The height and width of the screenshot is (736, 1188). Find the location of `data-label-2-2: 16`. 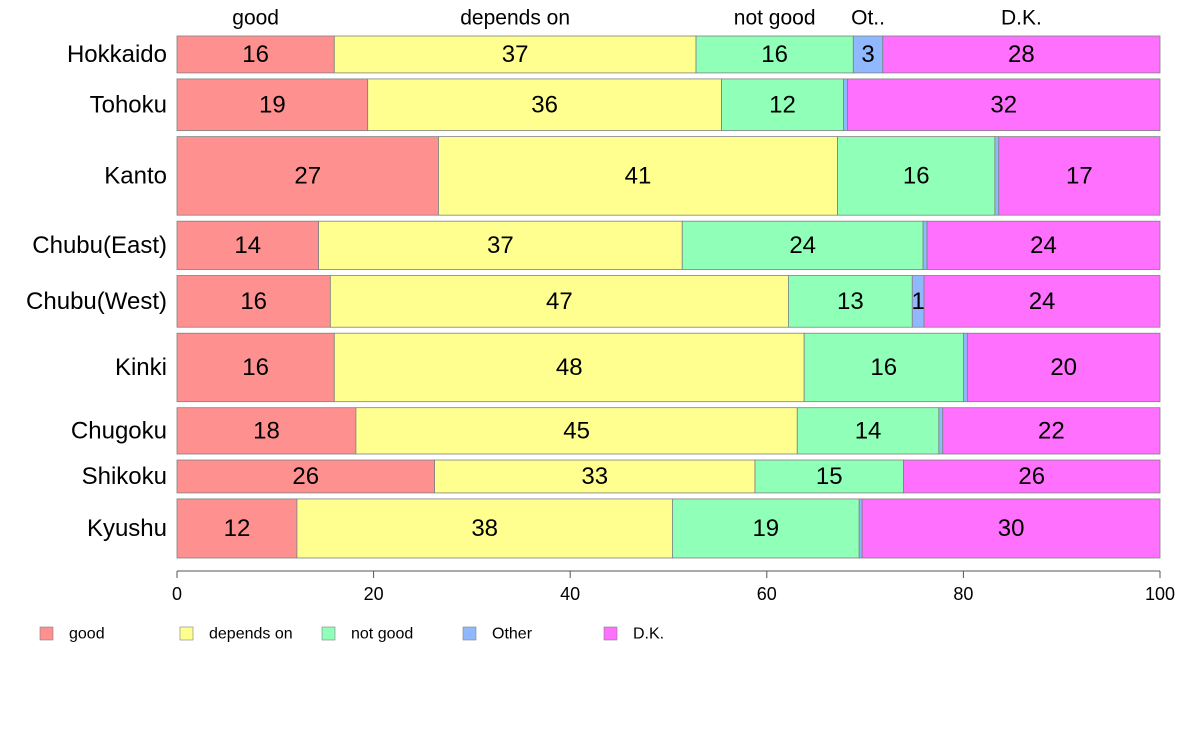

data-label-2-2: 16 is located at coordinates (916, 175).